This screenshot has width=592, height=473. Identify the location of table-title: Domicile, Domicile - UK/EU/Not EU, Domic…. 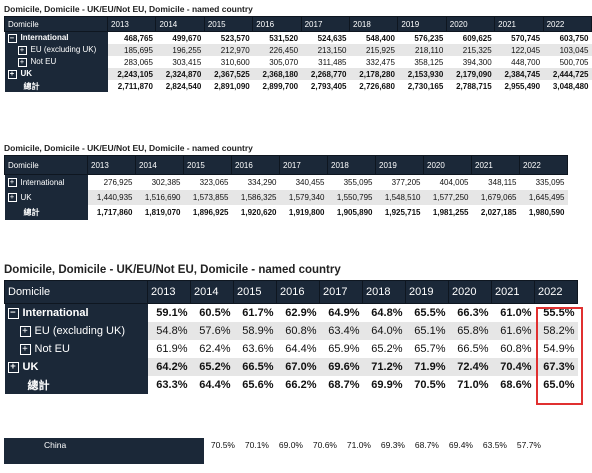
(172, 270).